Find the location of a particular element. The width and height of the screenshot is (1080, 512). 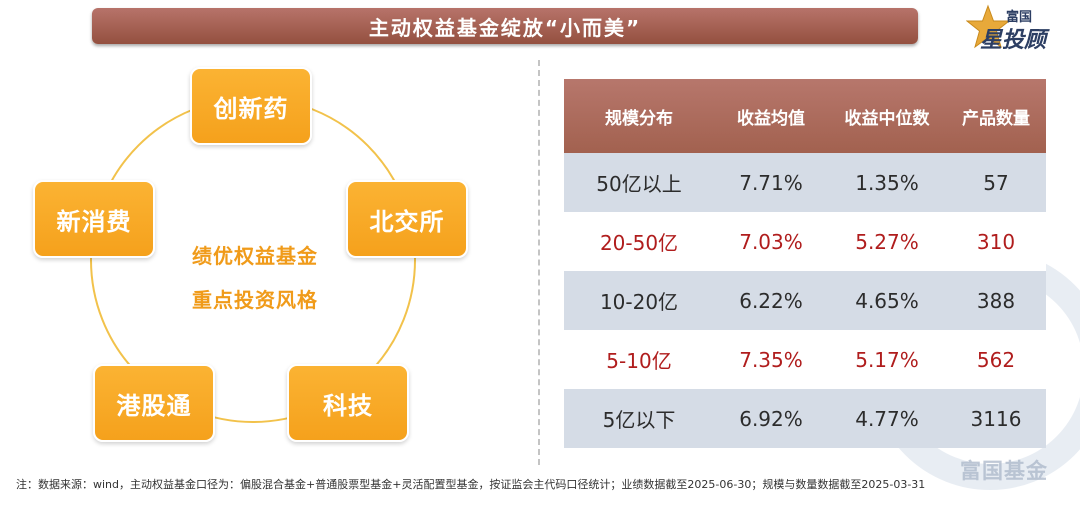

table-cell: 388 is located at coordinates (996, 300).